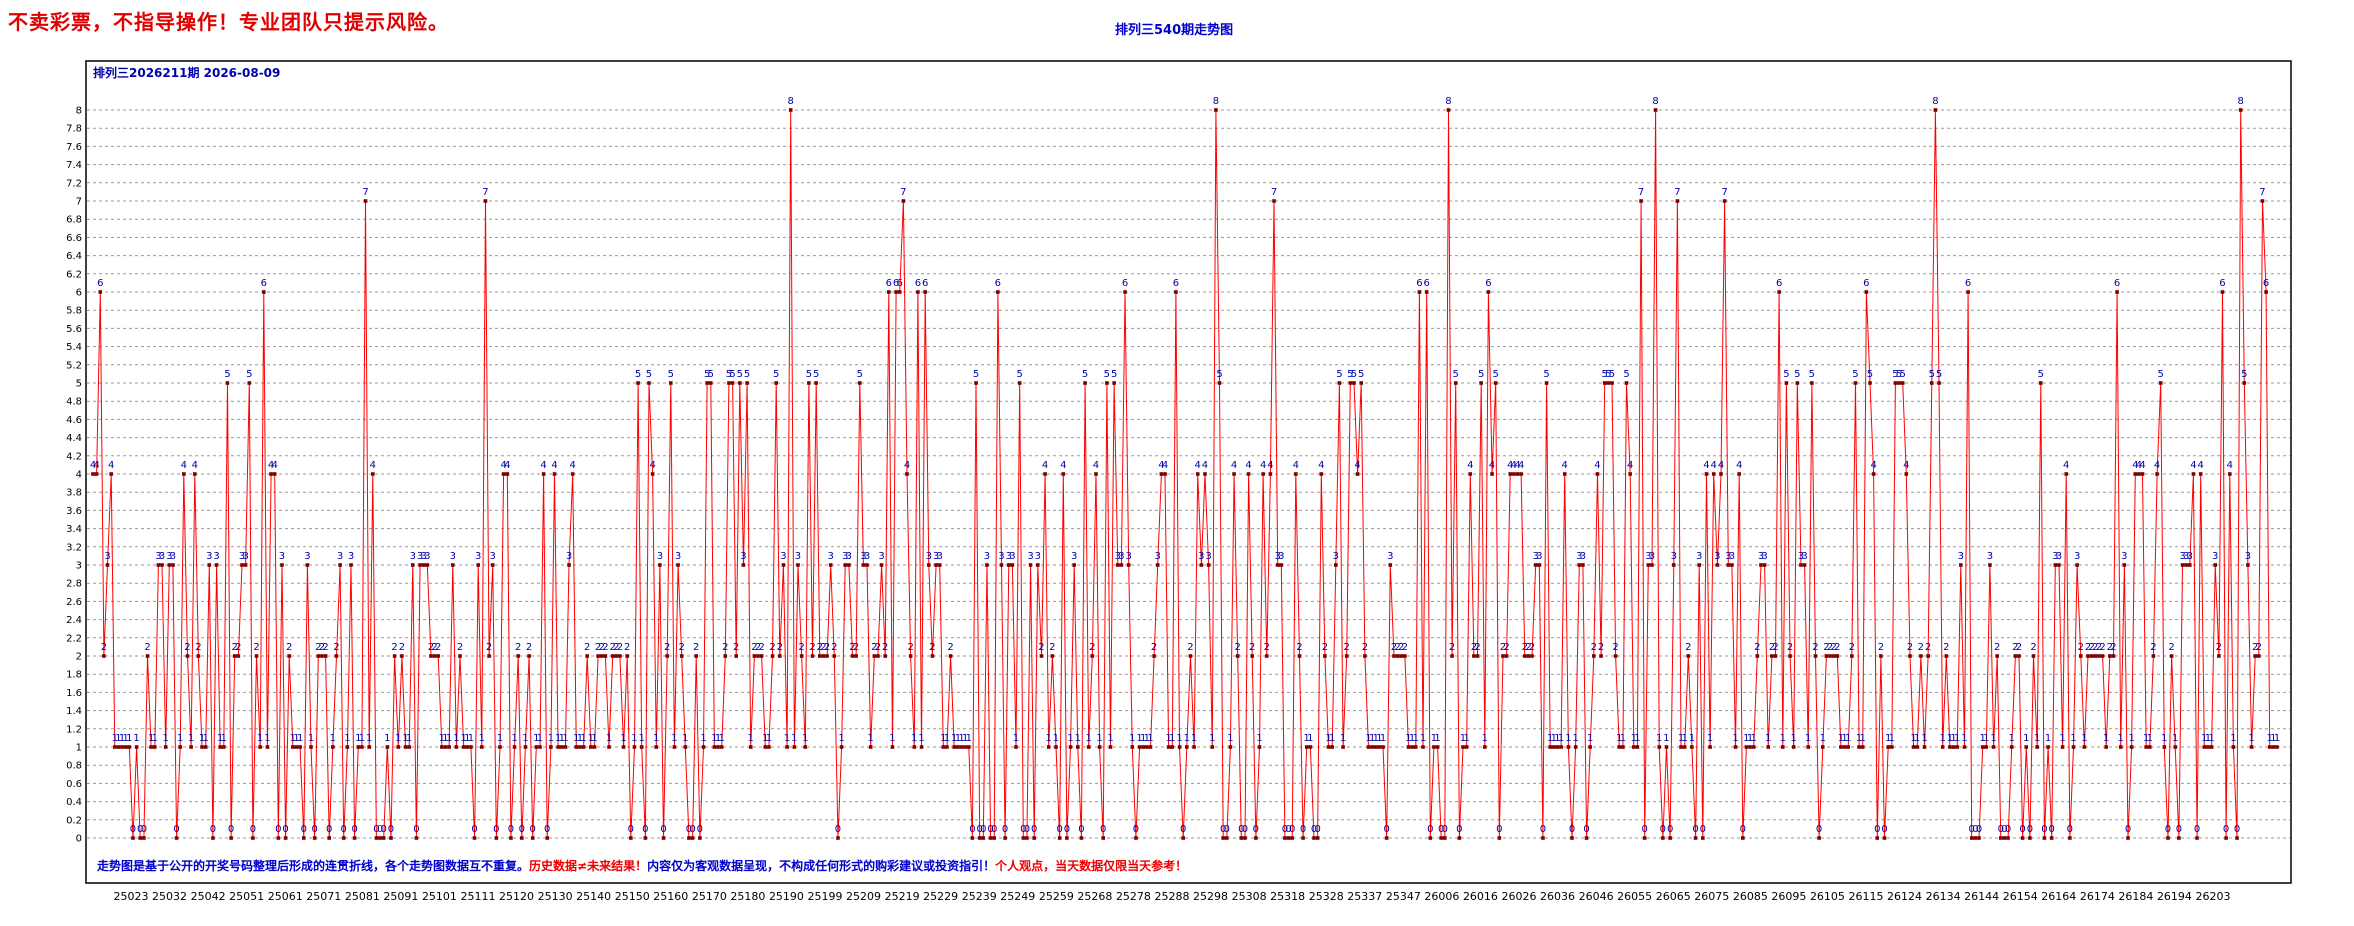 The image size is (2354, 926). Describe the element at coordinates (131, 896) in the screenshot. I see `x-tick-label: 25023` at that location.